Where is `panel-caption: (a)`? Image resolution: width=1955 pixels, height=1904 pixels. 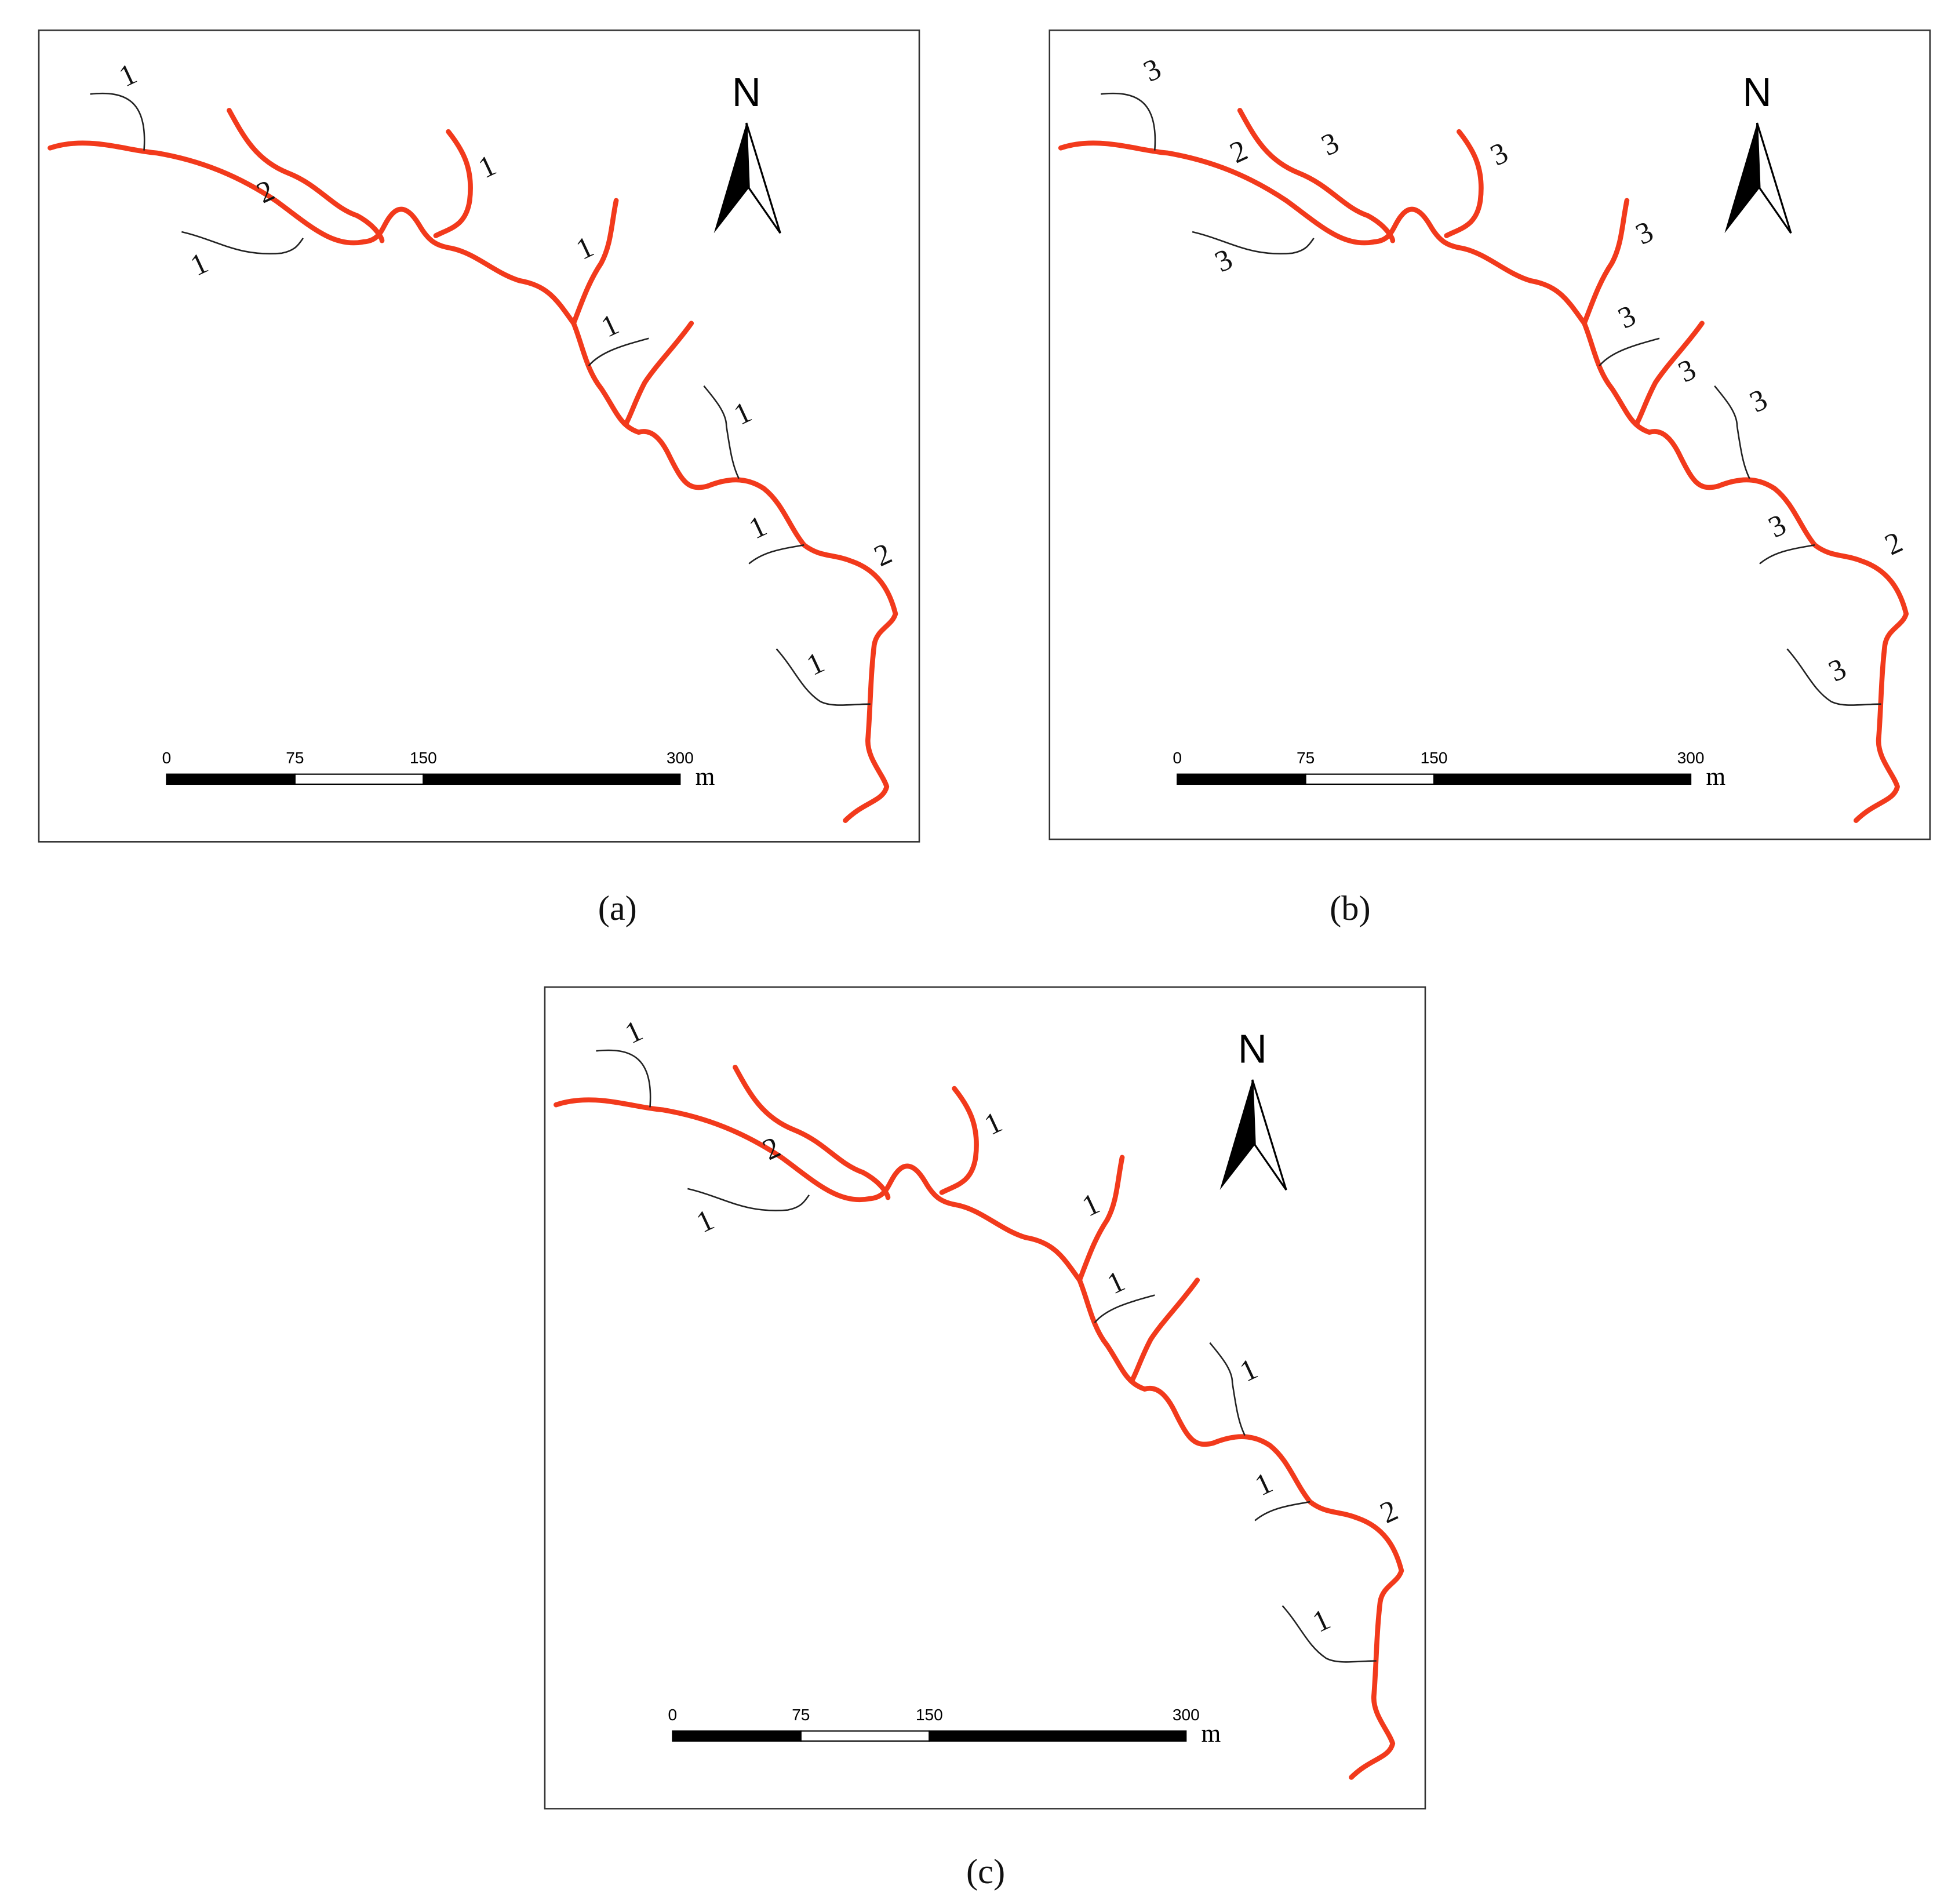 panel-caption: (a) is located at coordinates (617, 908).